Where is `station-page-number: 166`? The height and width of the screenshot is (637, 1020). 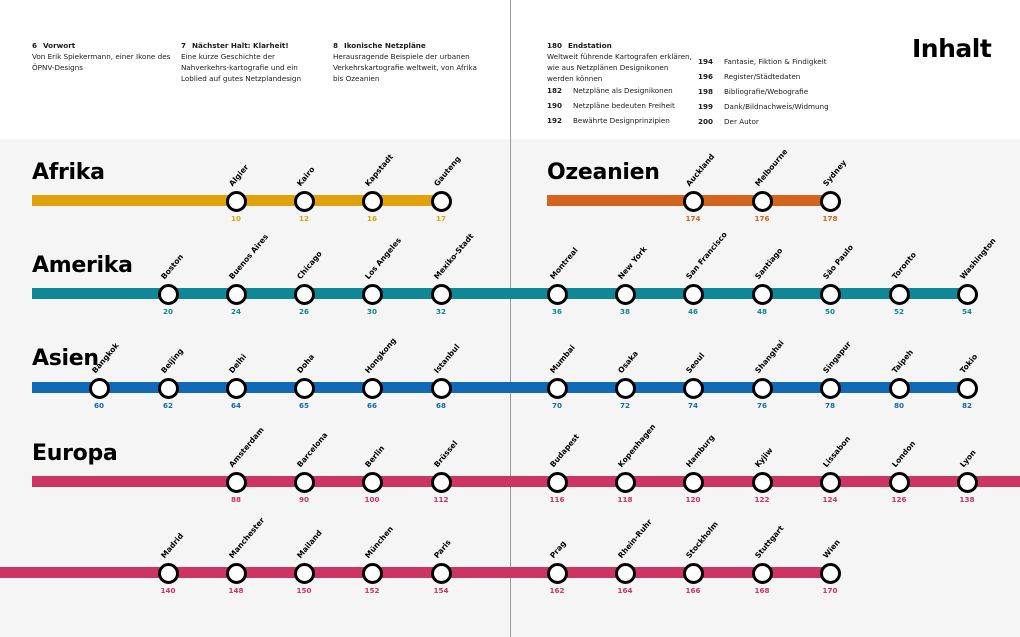 station-page-number: 166 is located at coordinates (693, 590).